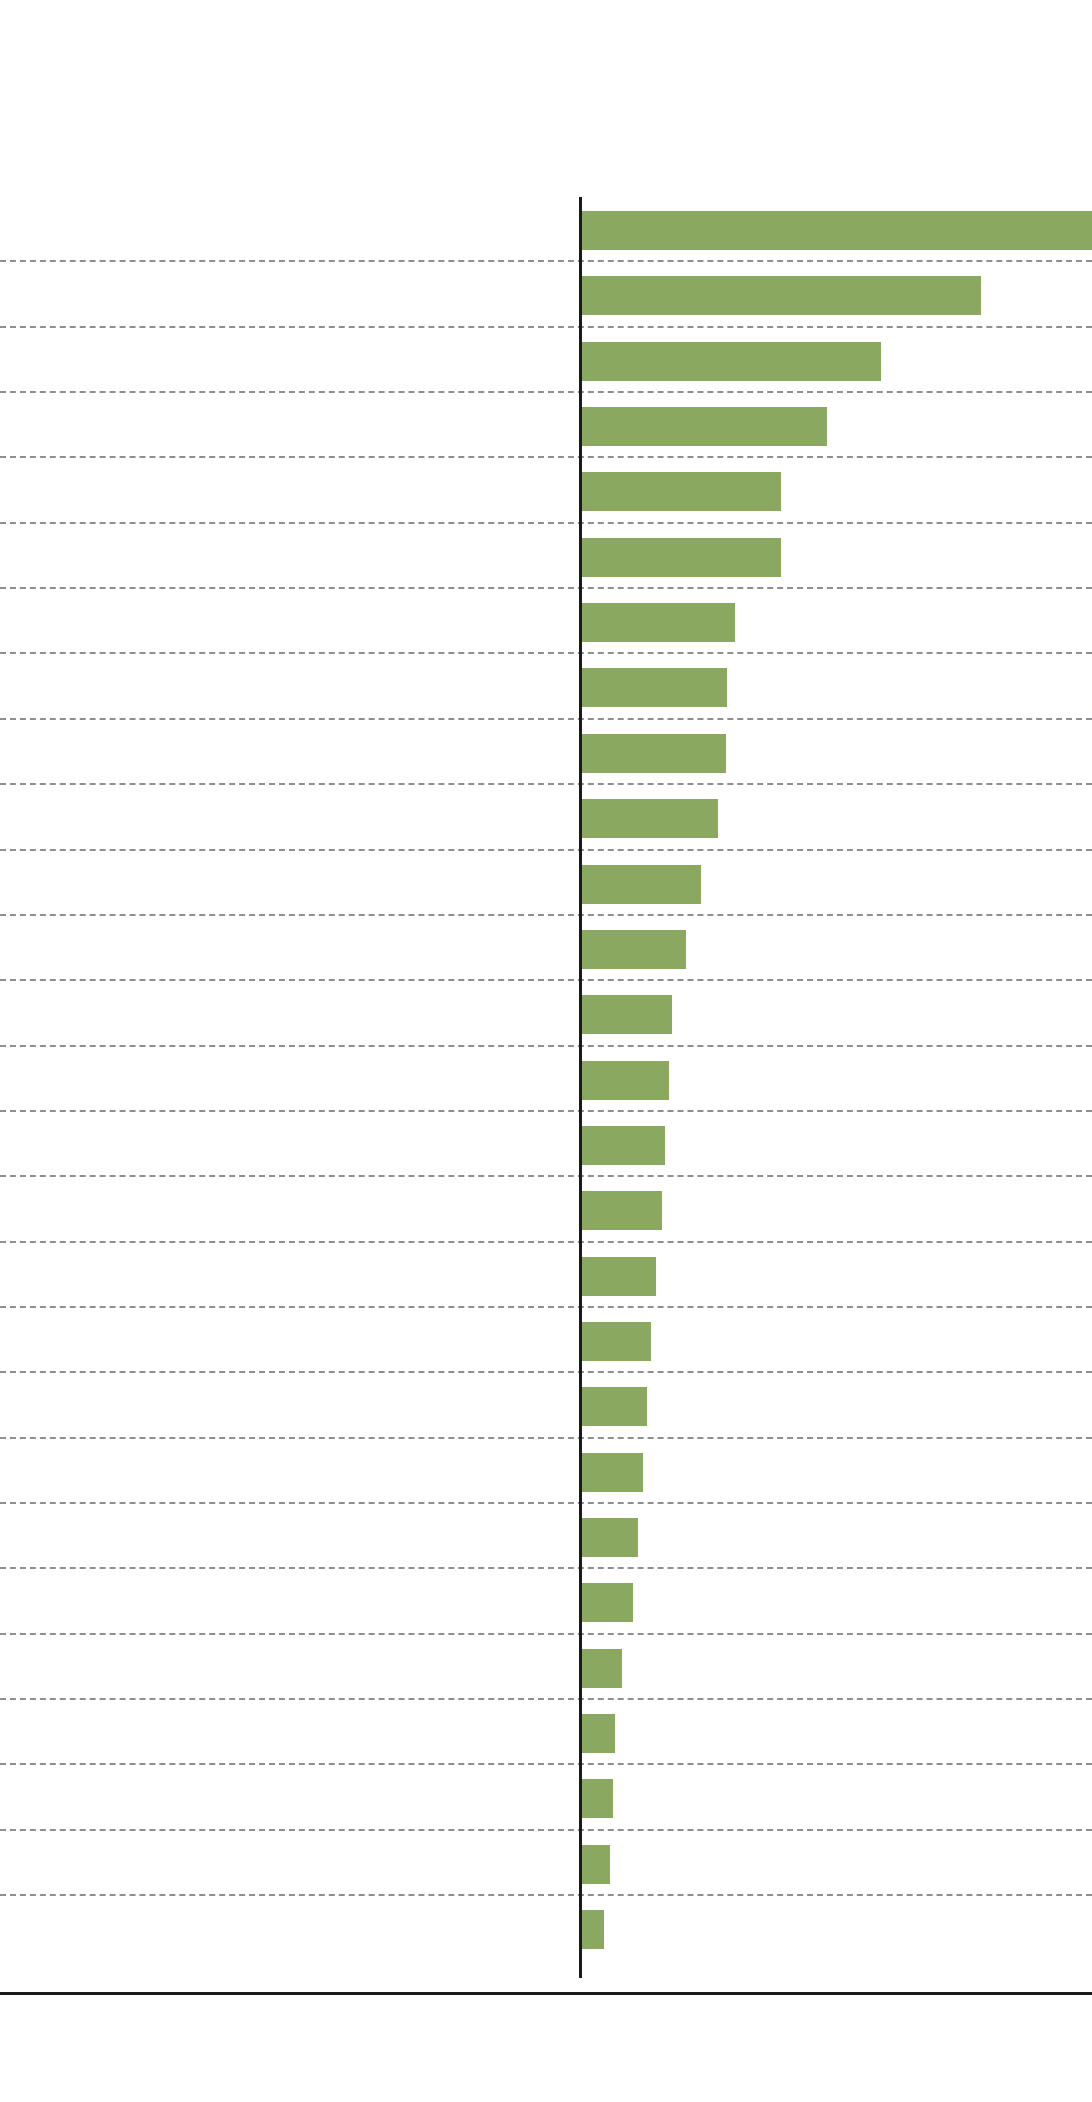 Image resolution: width=1092 pixels, height=2102 pixels. I want to click on y-axis-line, so click(580, 1087).